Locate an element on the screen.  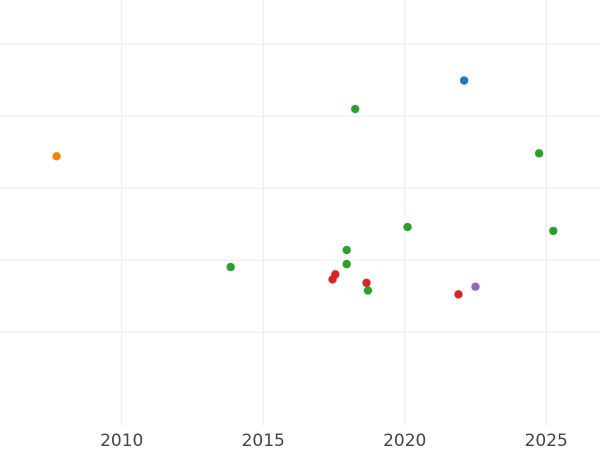
x-tick-label: 2025 is located at coordinates (546, 440).